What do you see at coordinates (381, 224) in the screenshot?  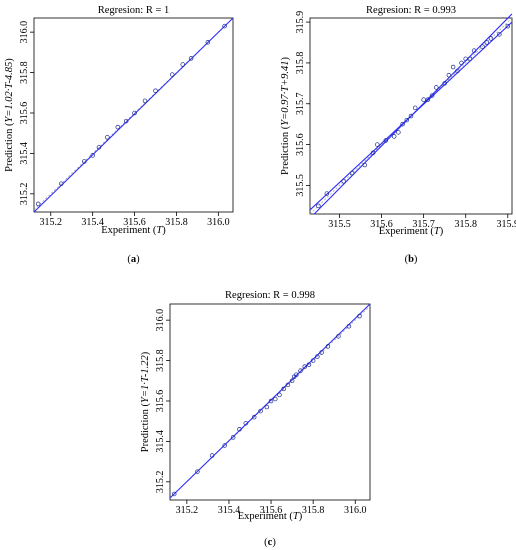 I see `x-tick-label: 315.6` at bounding box center [381, 224].